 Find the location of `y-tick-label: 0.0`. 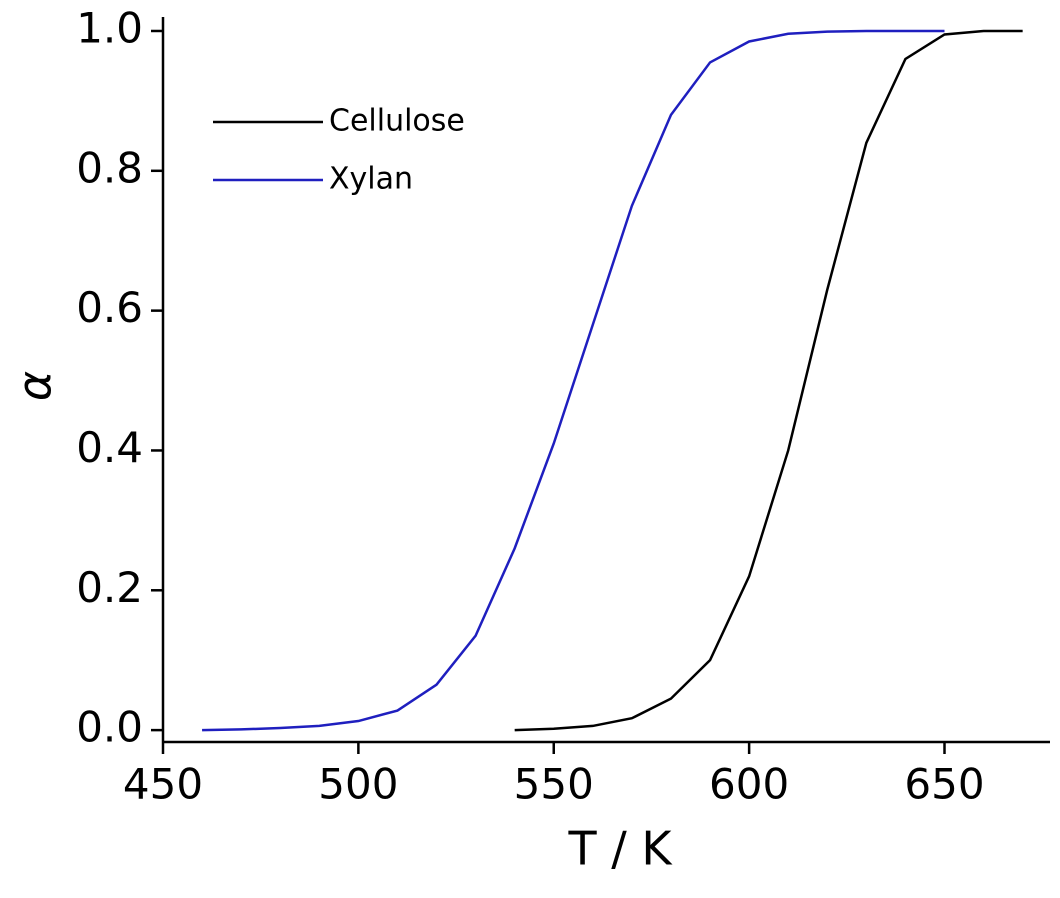

y-tick-label: 0.0 is located at coordinates (109, 727).